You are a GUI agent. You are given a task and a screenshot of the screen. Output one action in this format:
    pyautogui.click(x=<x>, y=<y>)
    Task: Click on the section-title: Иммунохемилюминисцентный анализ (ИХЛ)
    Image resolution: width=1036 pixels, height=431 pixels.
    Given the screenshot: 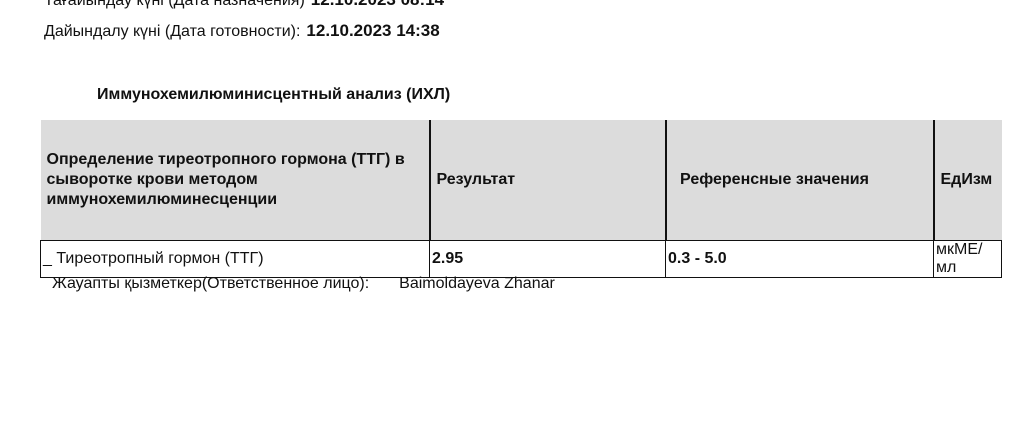 What is the action you would take?
    pyautogui.click(x=274, y=94)
    